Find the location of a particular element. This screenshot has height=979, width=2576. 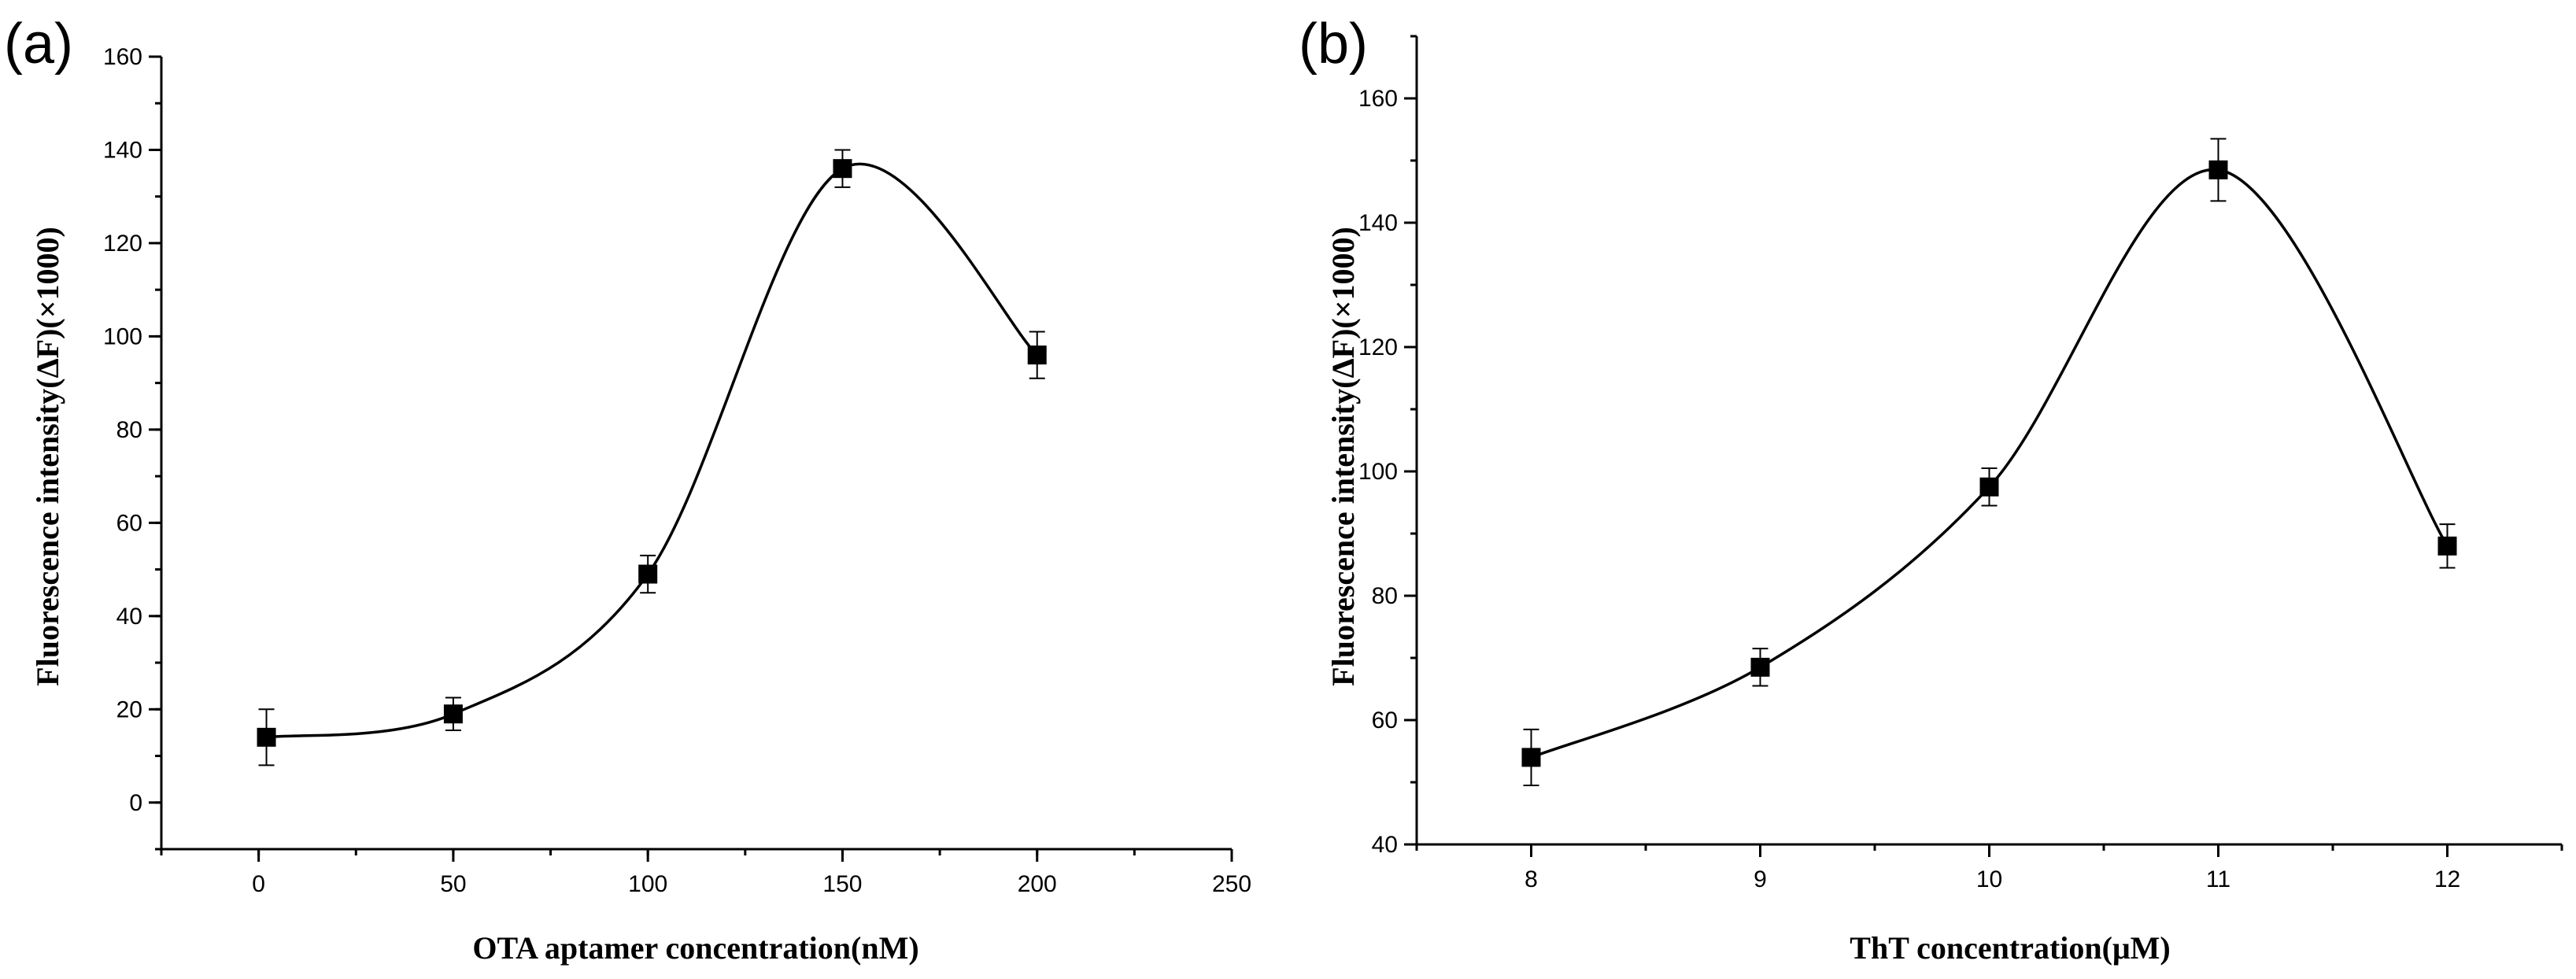

x-tick-label: 10 is located at coordinates (1989, 879).